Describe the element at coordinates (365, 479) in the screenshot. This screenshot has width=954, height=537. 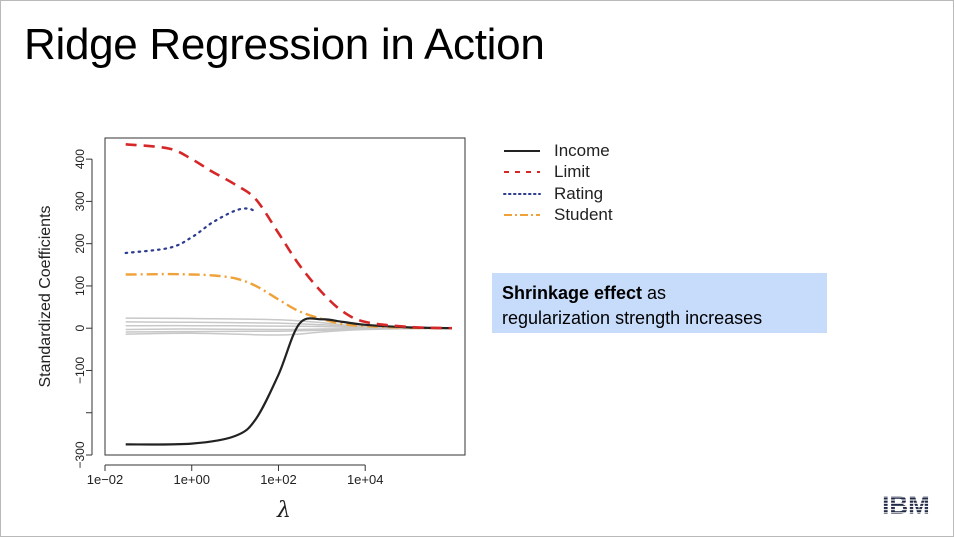
I see `x-tick-label-3: 1e+04` at that location.